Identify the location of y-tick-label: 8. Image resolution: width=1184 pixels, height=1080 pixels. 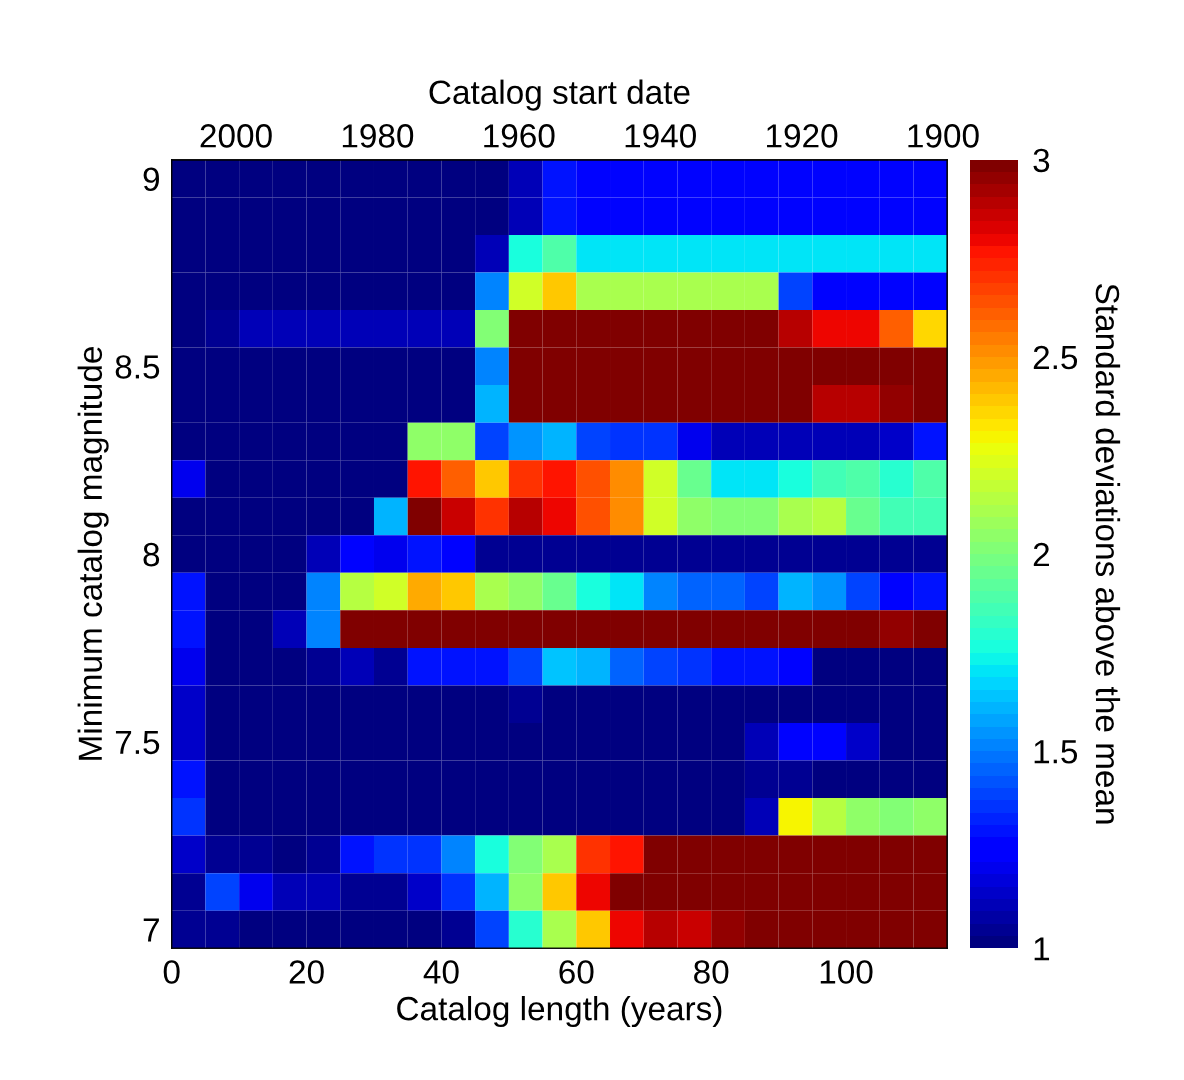
(151, 554).